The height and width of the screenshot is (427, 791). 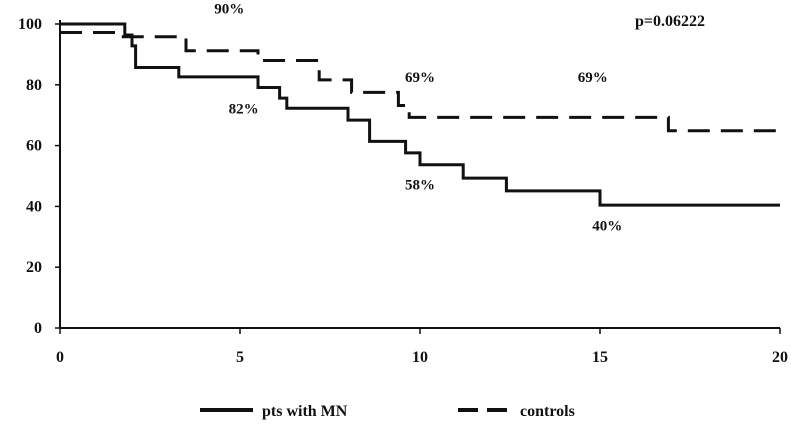 I want to click on y-tick-label: 20, so click(x=34, y=267).